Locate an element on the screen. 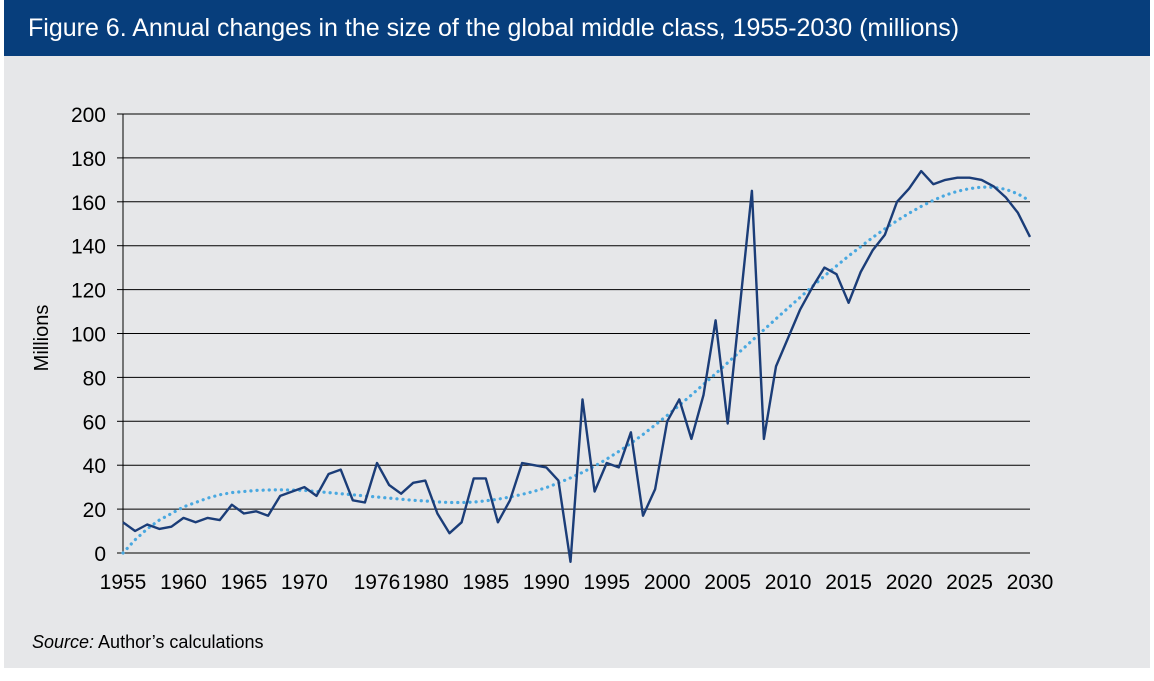 This screenshot has width=1154, height=681. source-text: Author’s calculations is located at coordinates (179, 642).